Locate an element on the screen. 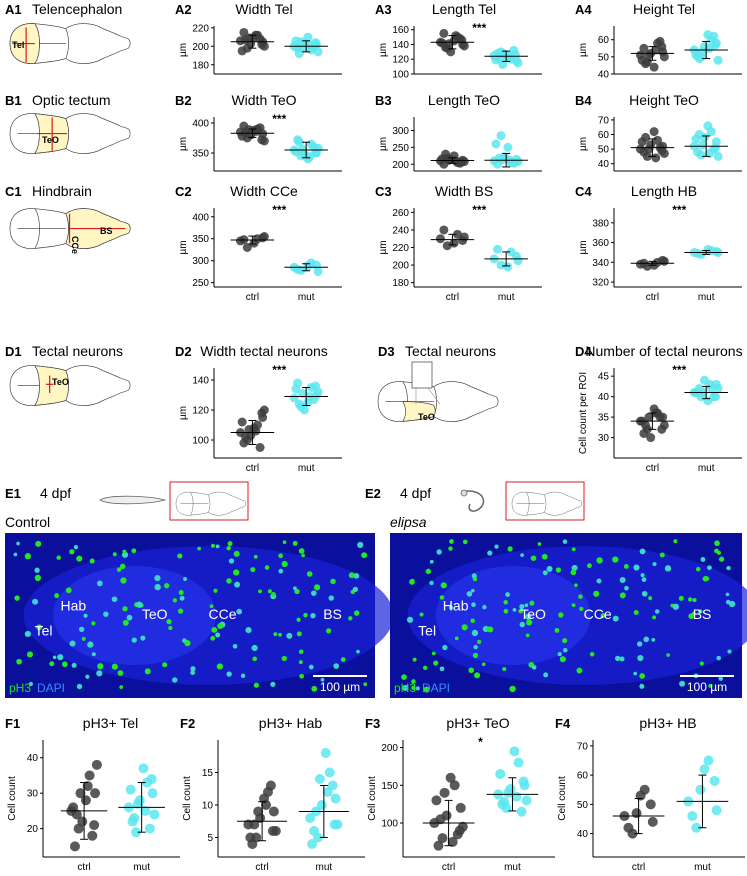 Image resolution: width=747 pixels, height=876 pixels. chart-f3: F3 pH3+ TeO 100 150 200 Cell count ctrl mut * is located at coordinates (460, 794).